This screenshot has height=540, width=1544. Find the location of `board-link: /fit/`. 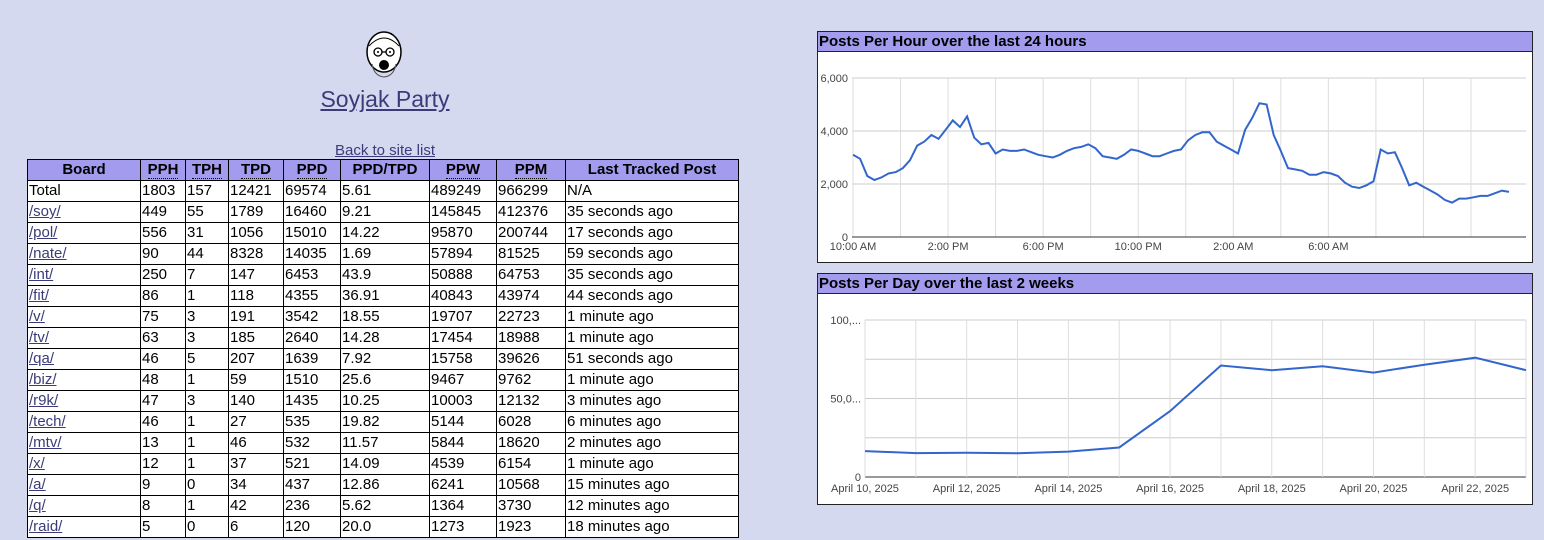

board-link: /fit/ is located at coordinates (39, 295).